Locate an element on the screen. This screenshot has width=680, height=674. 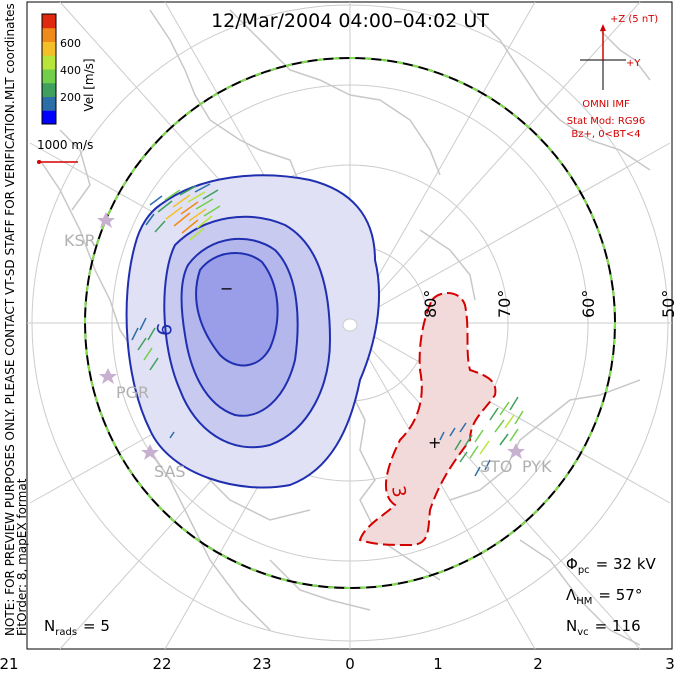
mlt-axis: 21 22 23 0 1 2 3 is located at coordinates (337, 664).